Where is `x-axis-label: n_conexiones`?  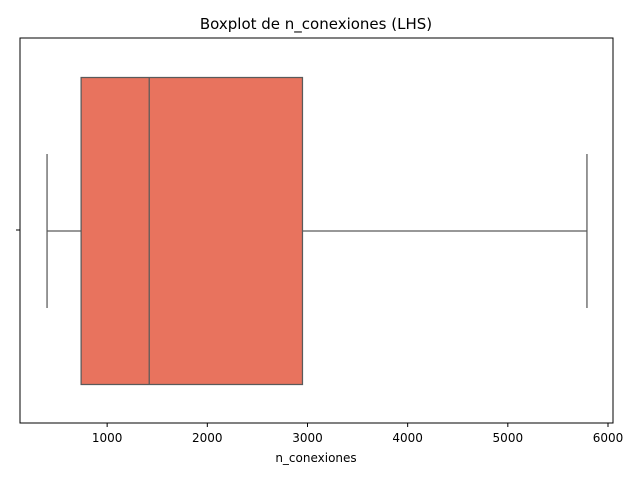 x-axis-label: n_conexiones is located at coordinates (315, 458).